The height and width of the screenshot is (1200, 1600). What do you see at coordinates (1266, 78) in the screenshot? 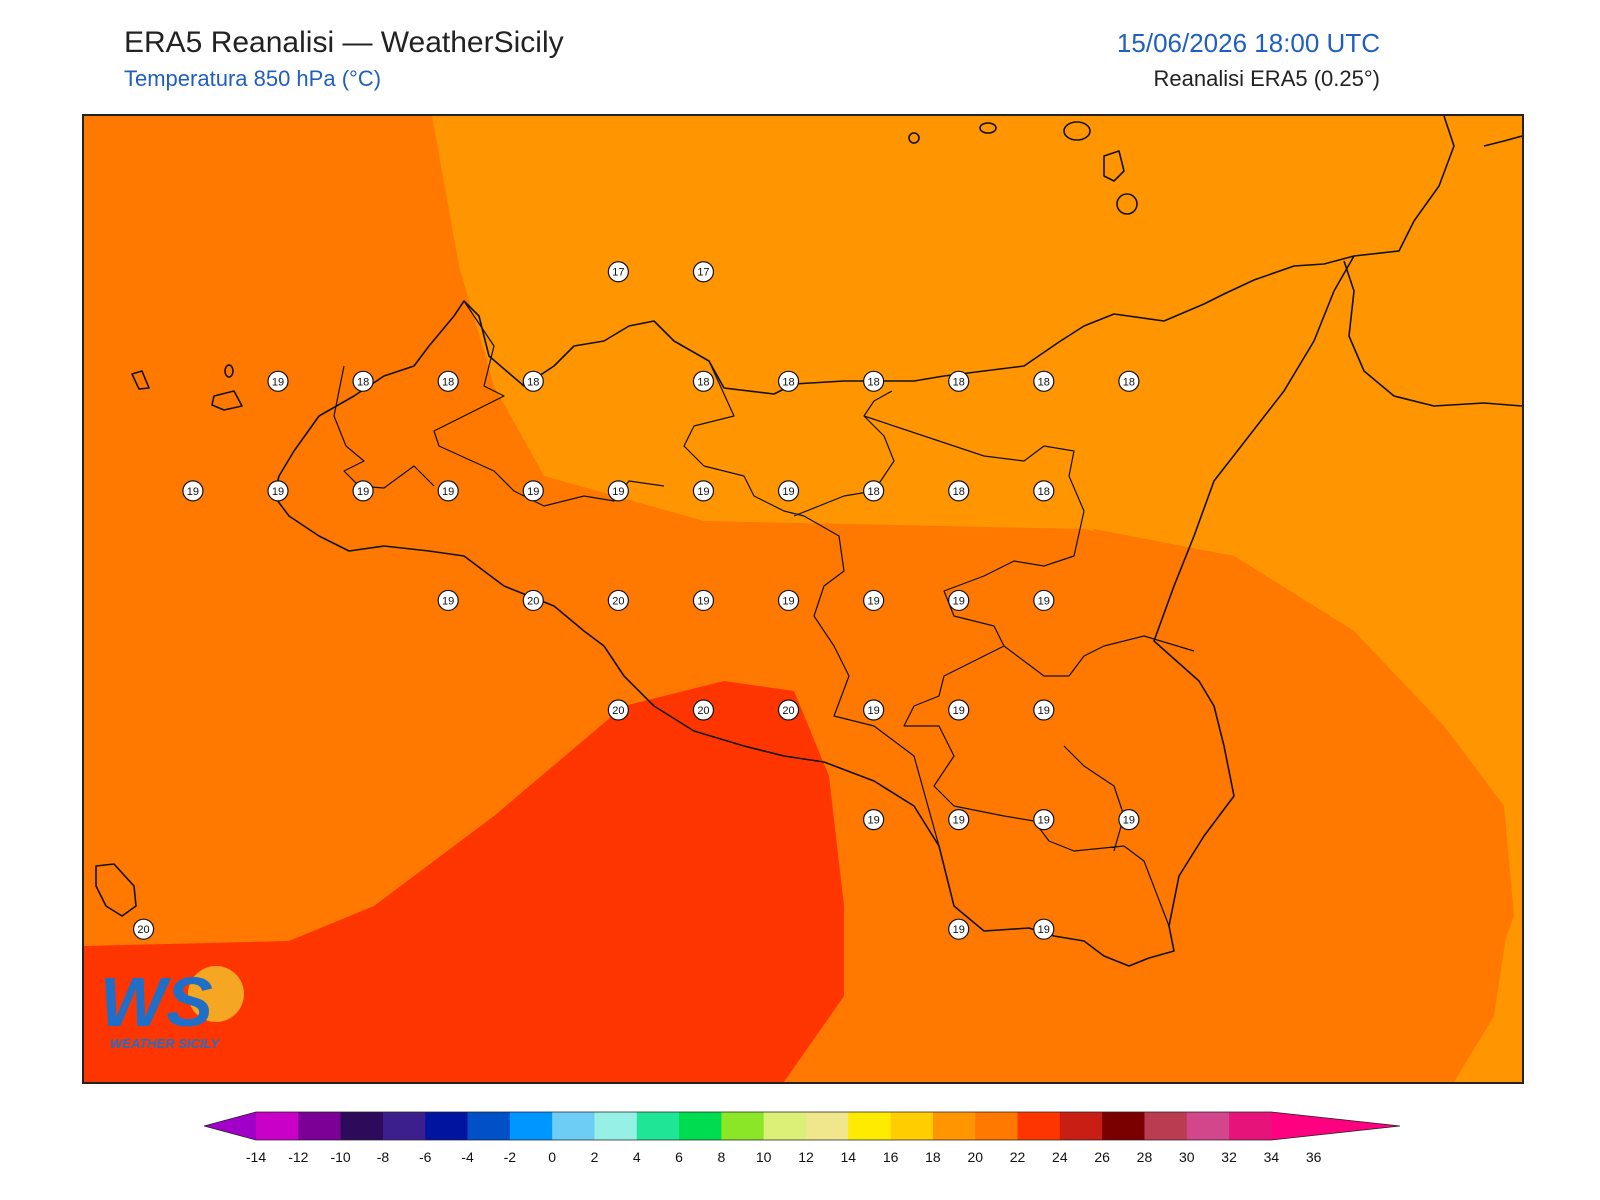
I see `data-source: Reanalisi ERA5 (0.25°)` at bounding box center [1266, 78].